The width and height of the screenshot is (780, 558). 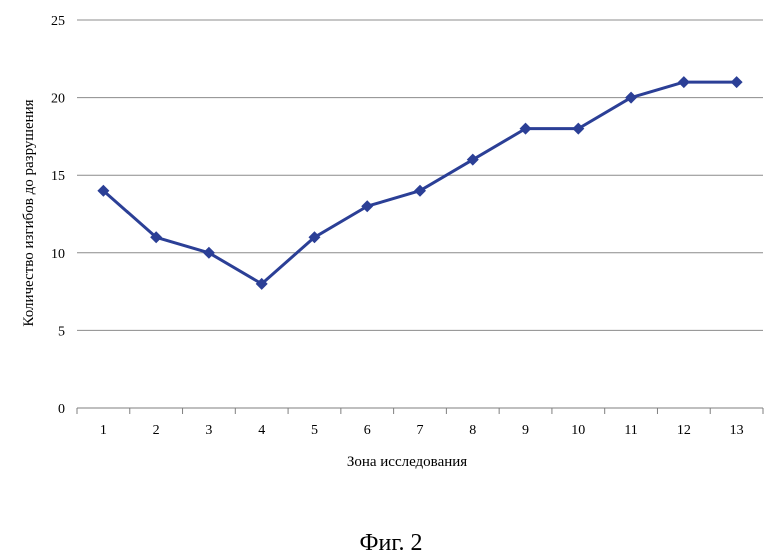 I want to click on y-tick-label: 10, so click(x=58, y=254).